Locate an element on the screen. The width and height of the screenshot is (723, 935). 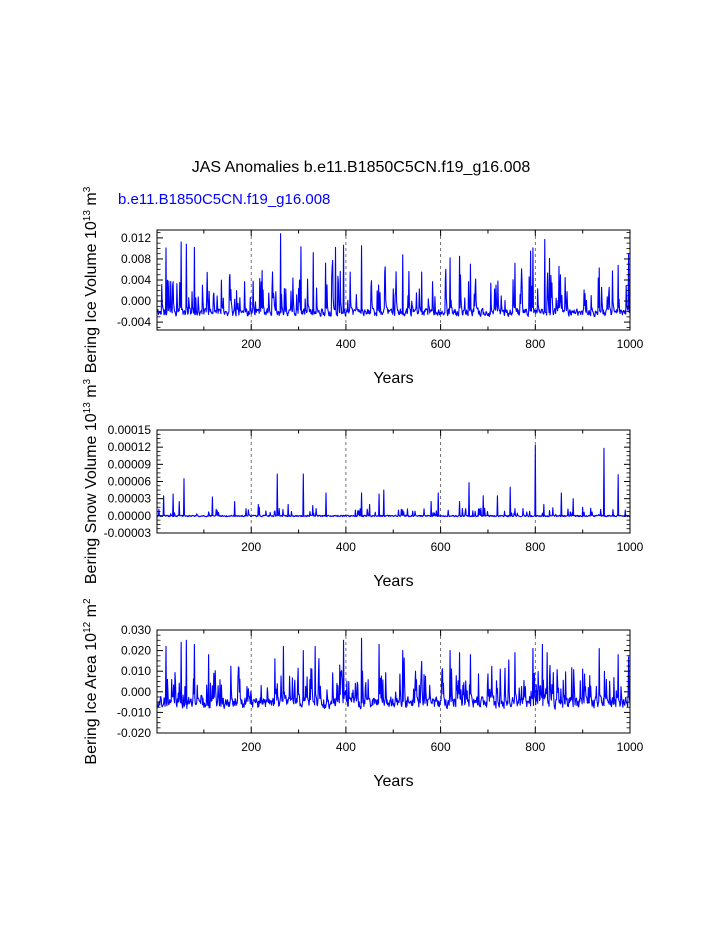
y-tick-label: 0.012 is located at coordinates (136, 238).